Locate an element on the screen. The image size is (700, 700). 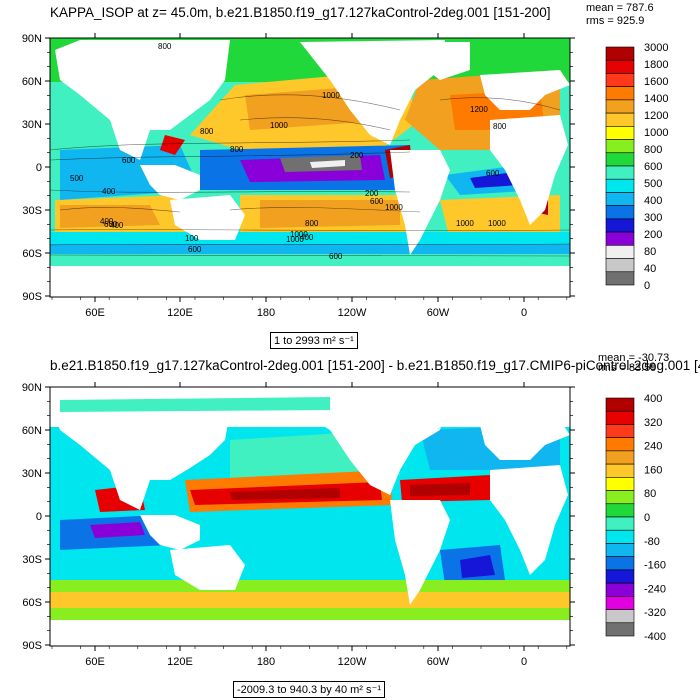
greenland-landmass is located at coordinates (440, 61).